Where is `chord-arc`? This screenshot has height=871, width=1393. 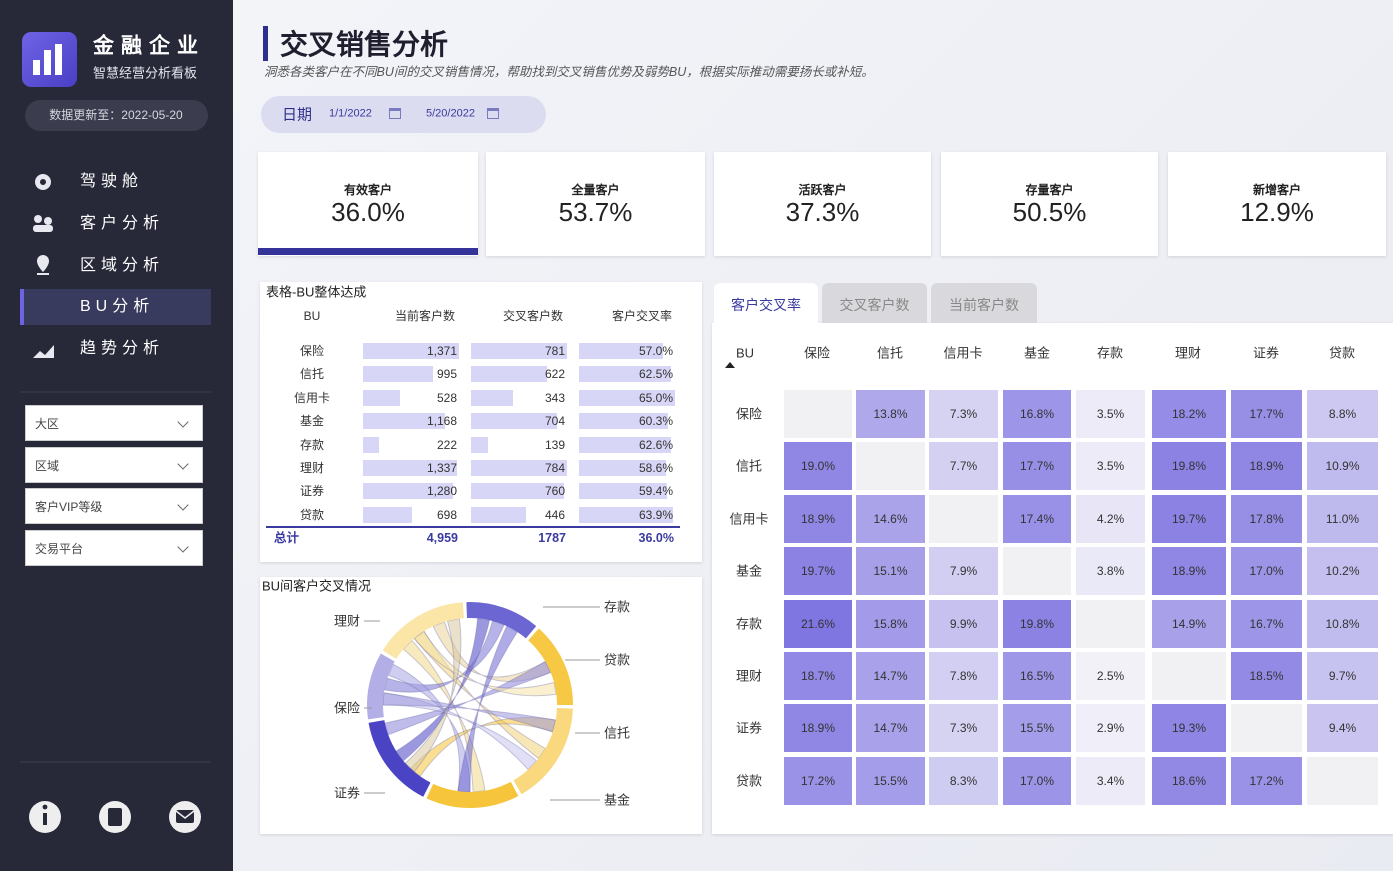 chord-arc is located at coordinates (399, 758).